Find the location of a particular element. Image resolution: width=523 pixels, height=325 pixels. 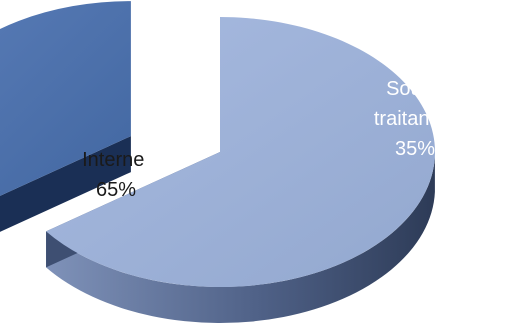

pie-wall-sous-traitance is located at coordinates (65, 184).